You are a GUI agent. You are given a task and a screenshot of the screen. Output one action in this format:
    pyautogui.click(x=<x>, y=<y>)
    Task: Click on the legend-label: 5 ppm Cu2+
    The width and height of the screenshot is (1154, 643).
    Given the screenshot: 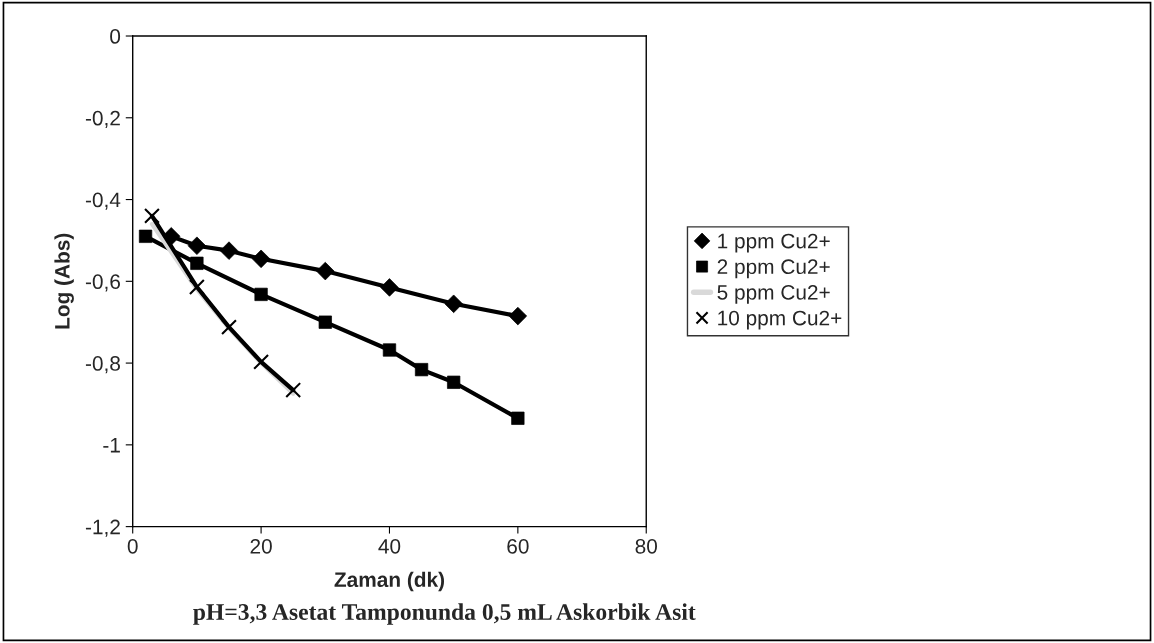 What is the action you would take?
    pyautogui.click(x=773, y=294)
    